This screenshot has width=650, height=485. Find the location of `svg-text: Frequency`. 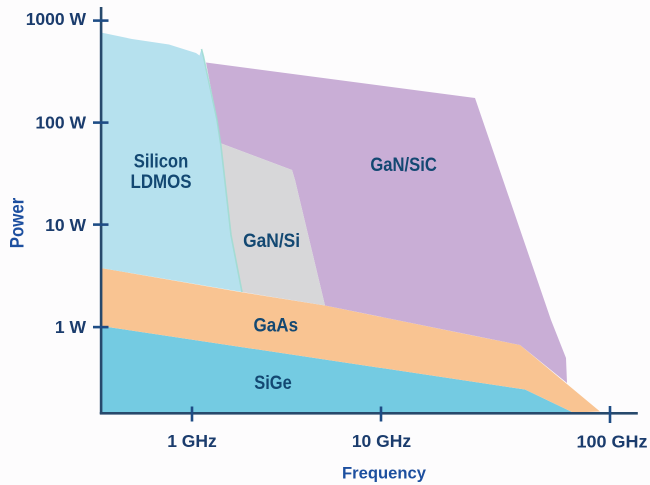

svg-text: Frequency is located at coordinates (384, 474).